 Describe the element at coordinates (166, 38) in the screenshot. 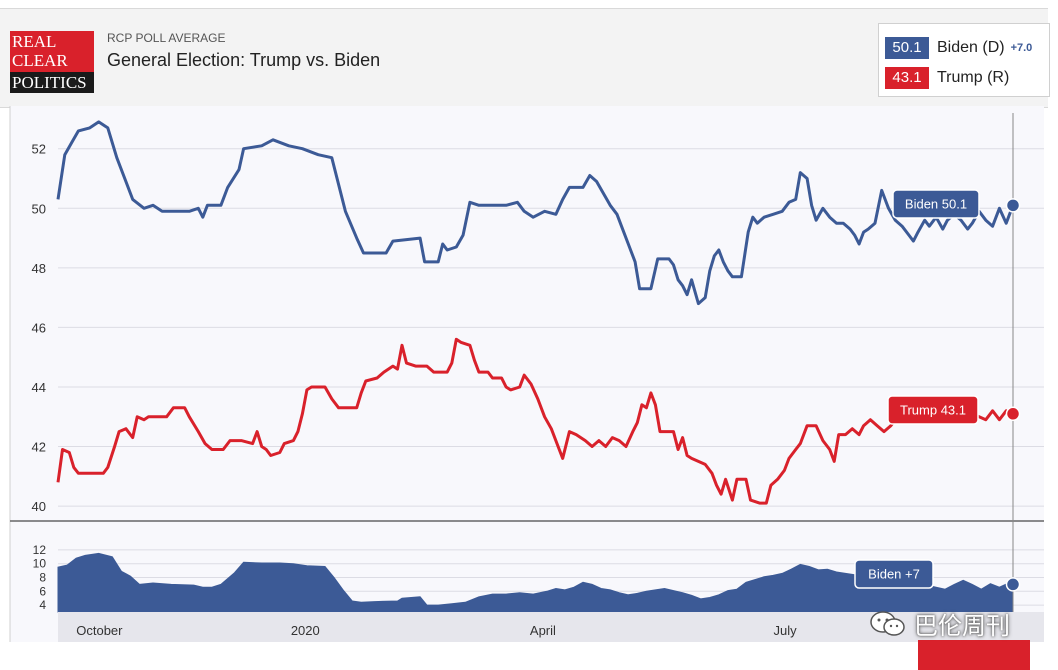

I see `chart-kicker: RCP POLL AVERAGE` at that location.